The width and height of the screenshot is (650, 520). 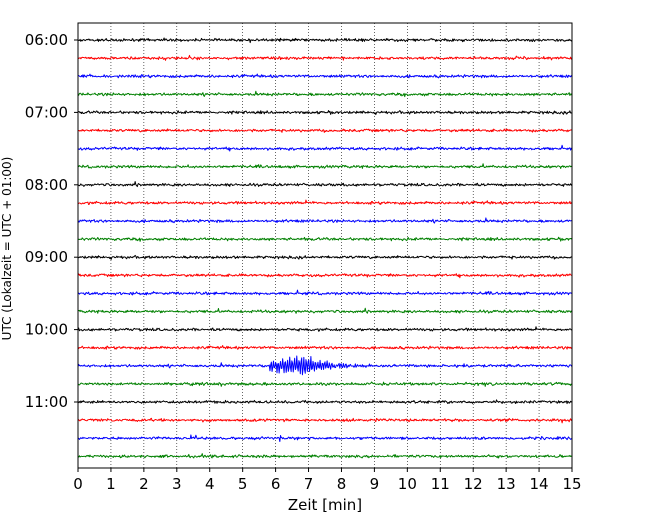 I want to click on x-tick-label: 15, so click(x=571, y=484).